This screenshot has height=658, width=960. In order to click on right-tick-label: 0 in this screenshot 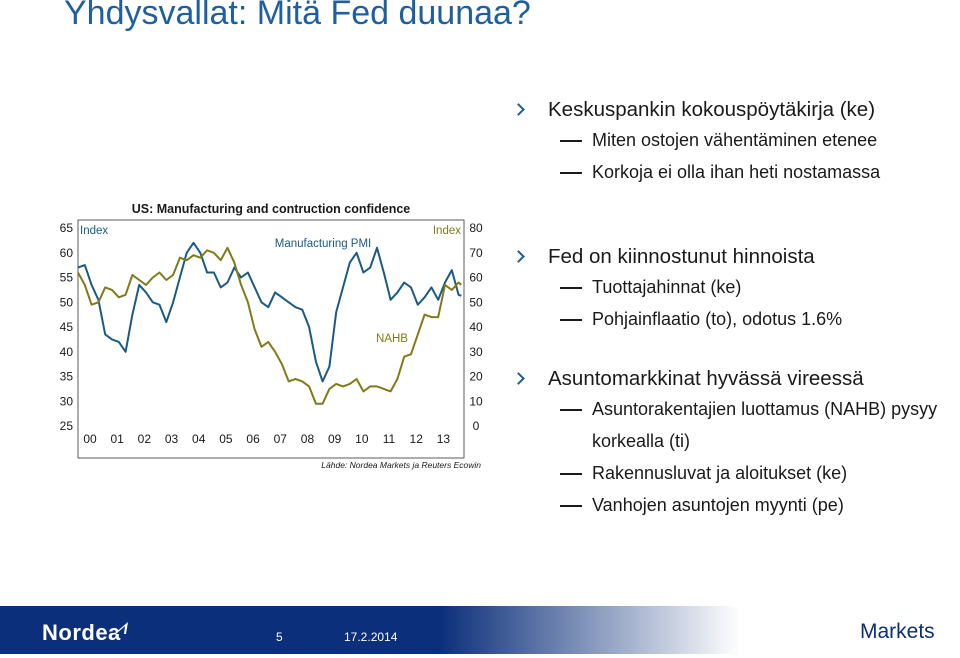, I will do `click(476, 426)`.